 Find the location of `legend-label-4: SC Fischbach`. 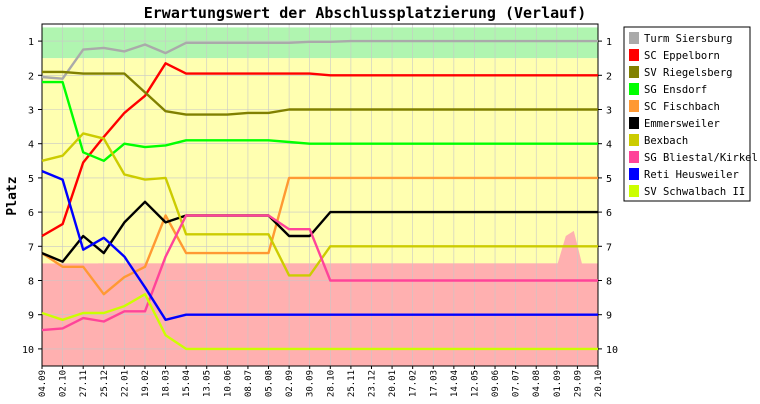

legend-label-4: SC Fischbach is located at coordinates (682, 107).